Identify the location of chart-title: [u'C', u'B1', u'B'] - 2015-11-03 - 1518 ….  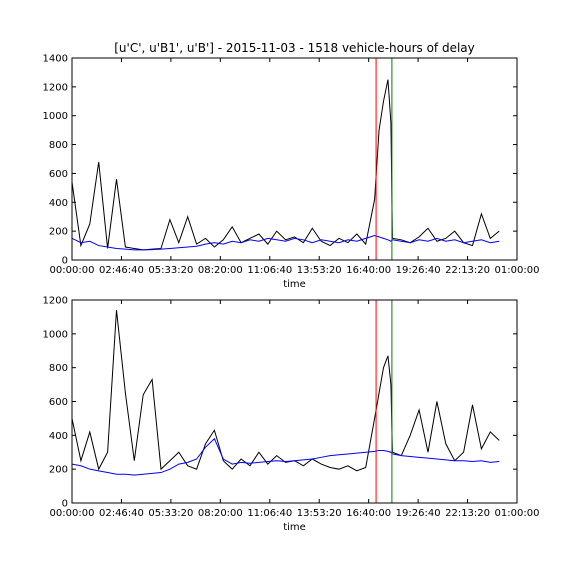
(294, 48).